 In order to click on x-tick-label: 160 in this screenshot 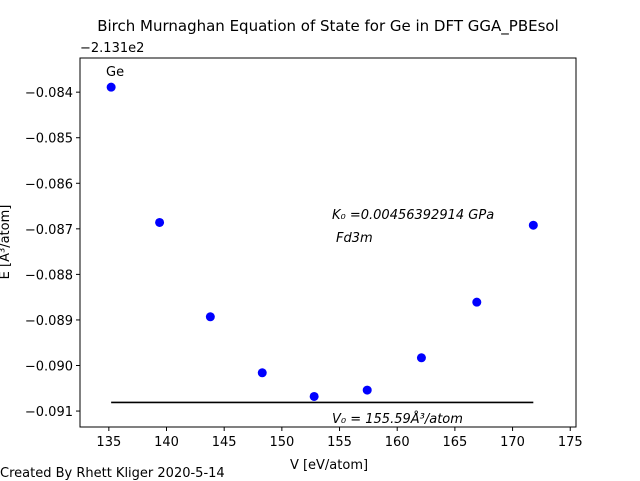, I will do `click(397, 442)`.